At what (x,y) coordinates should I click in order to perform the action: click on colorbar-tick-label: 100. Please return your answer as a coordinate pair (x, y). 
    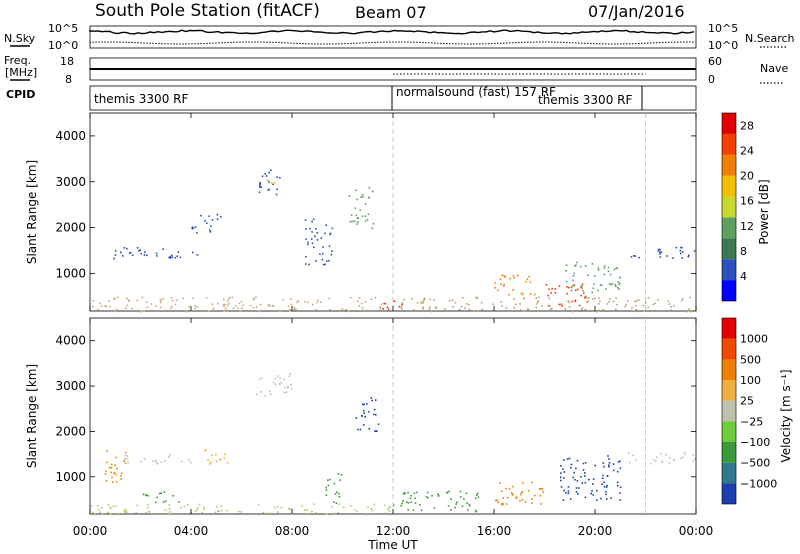
    Looking at the image, I should click on (750, 380).